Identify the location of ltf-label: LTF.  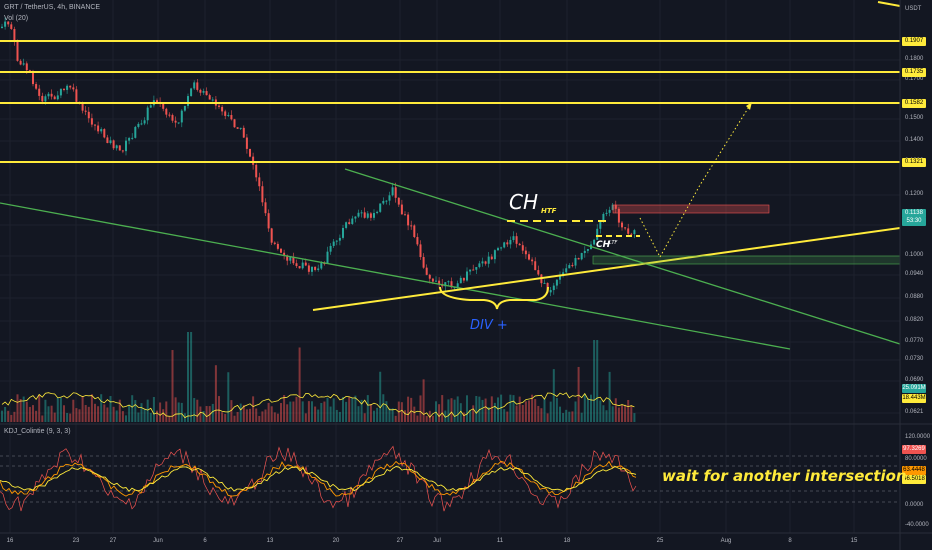
(613, 243).